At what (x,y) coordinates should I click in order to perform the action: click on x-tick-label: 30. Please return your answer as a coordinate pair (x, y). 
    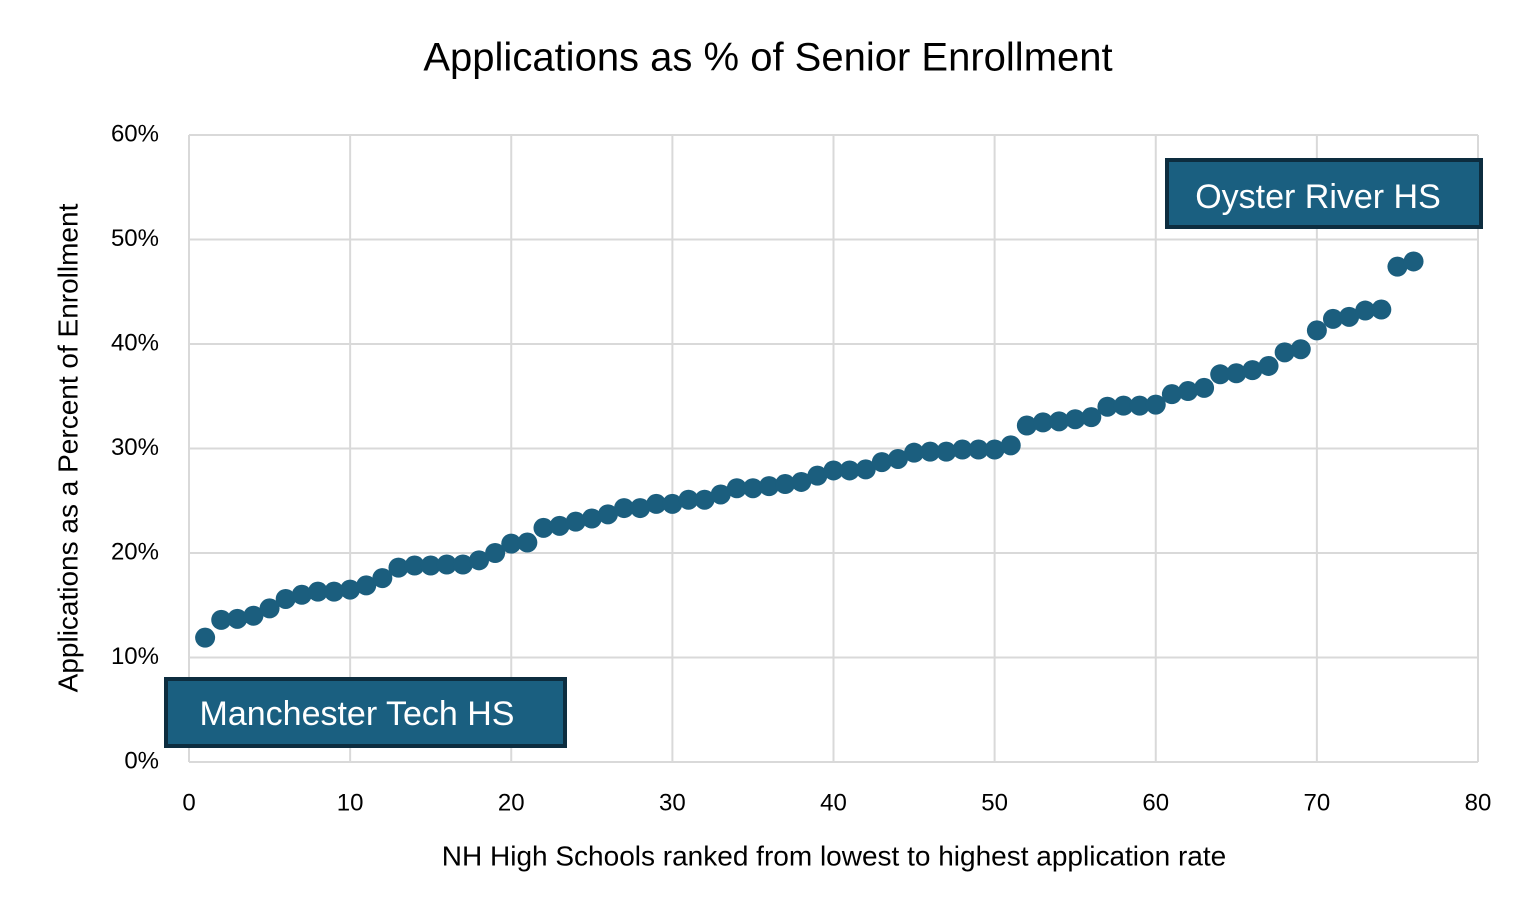
    Looking at the image, I should click on (672, 802).